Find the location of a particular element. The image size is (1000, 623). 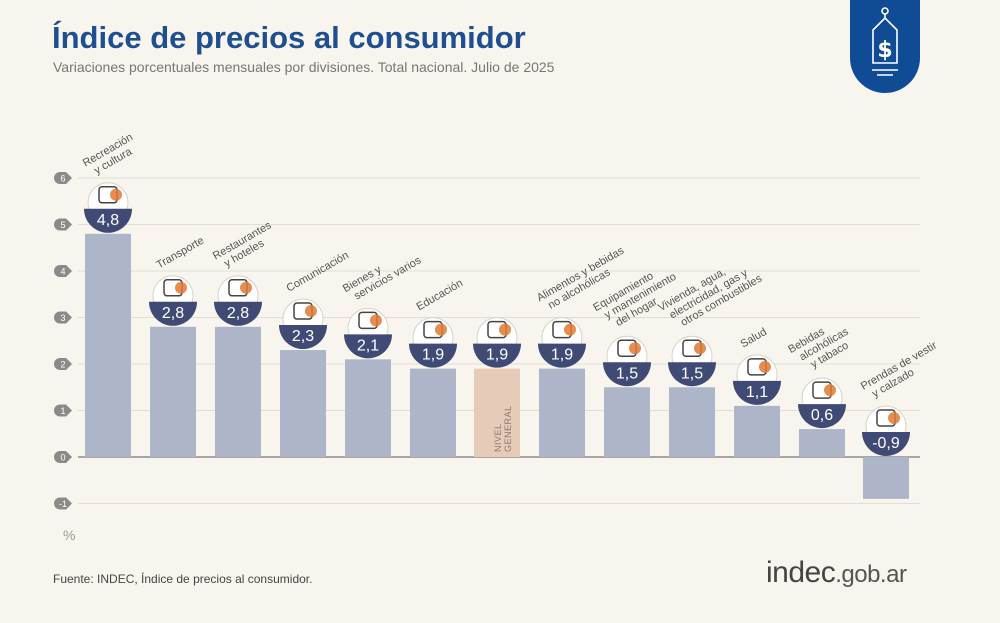

data-label: 1,1 is located at coordinates (757, 392).